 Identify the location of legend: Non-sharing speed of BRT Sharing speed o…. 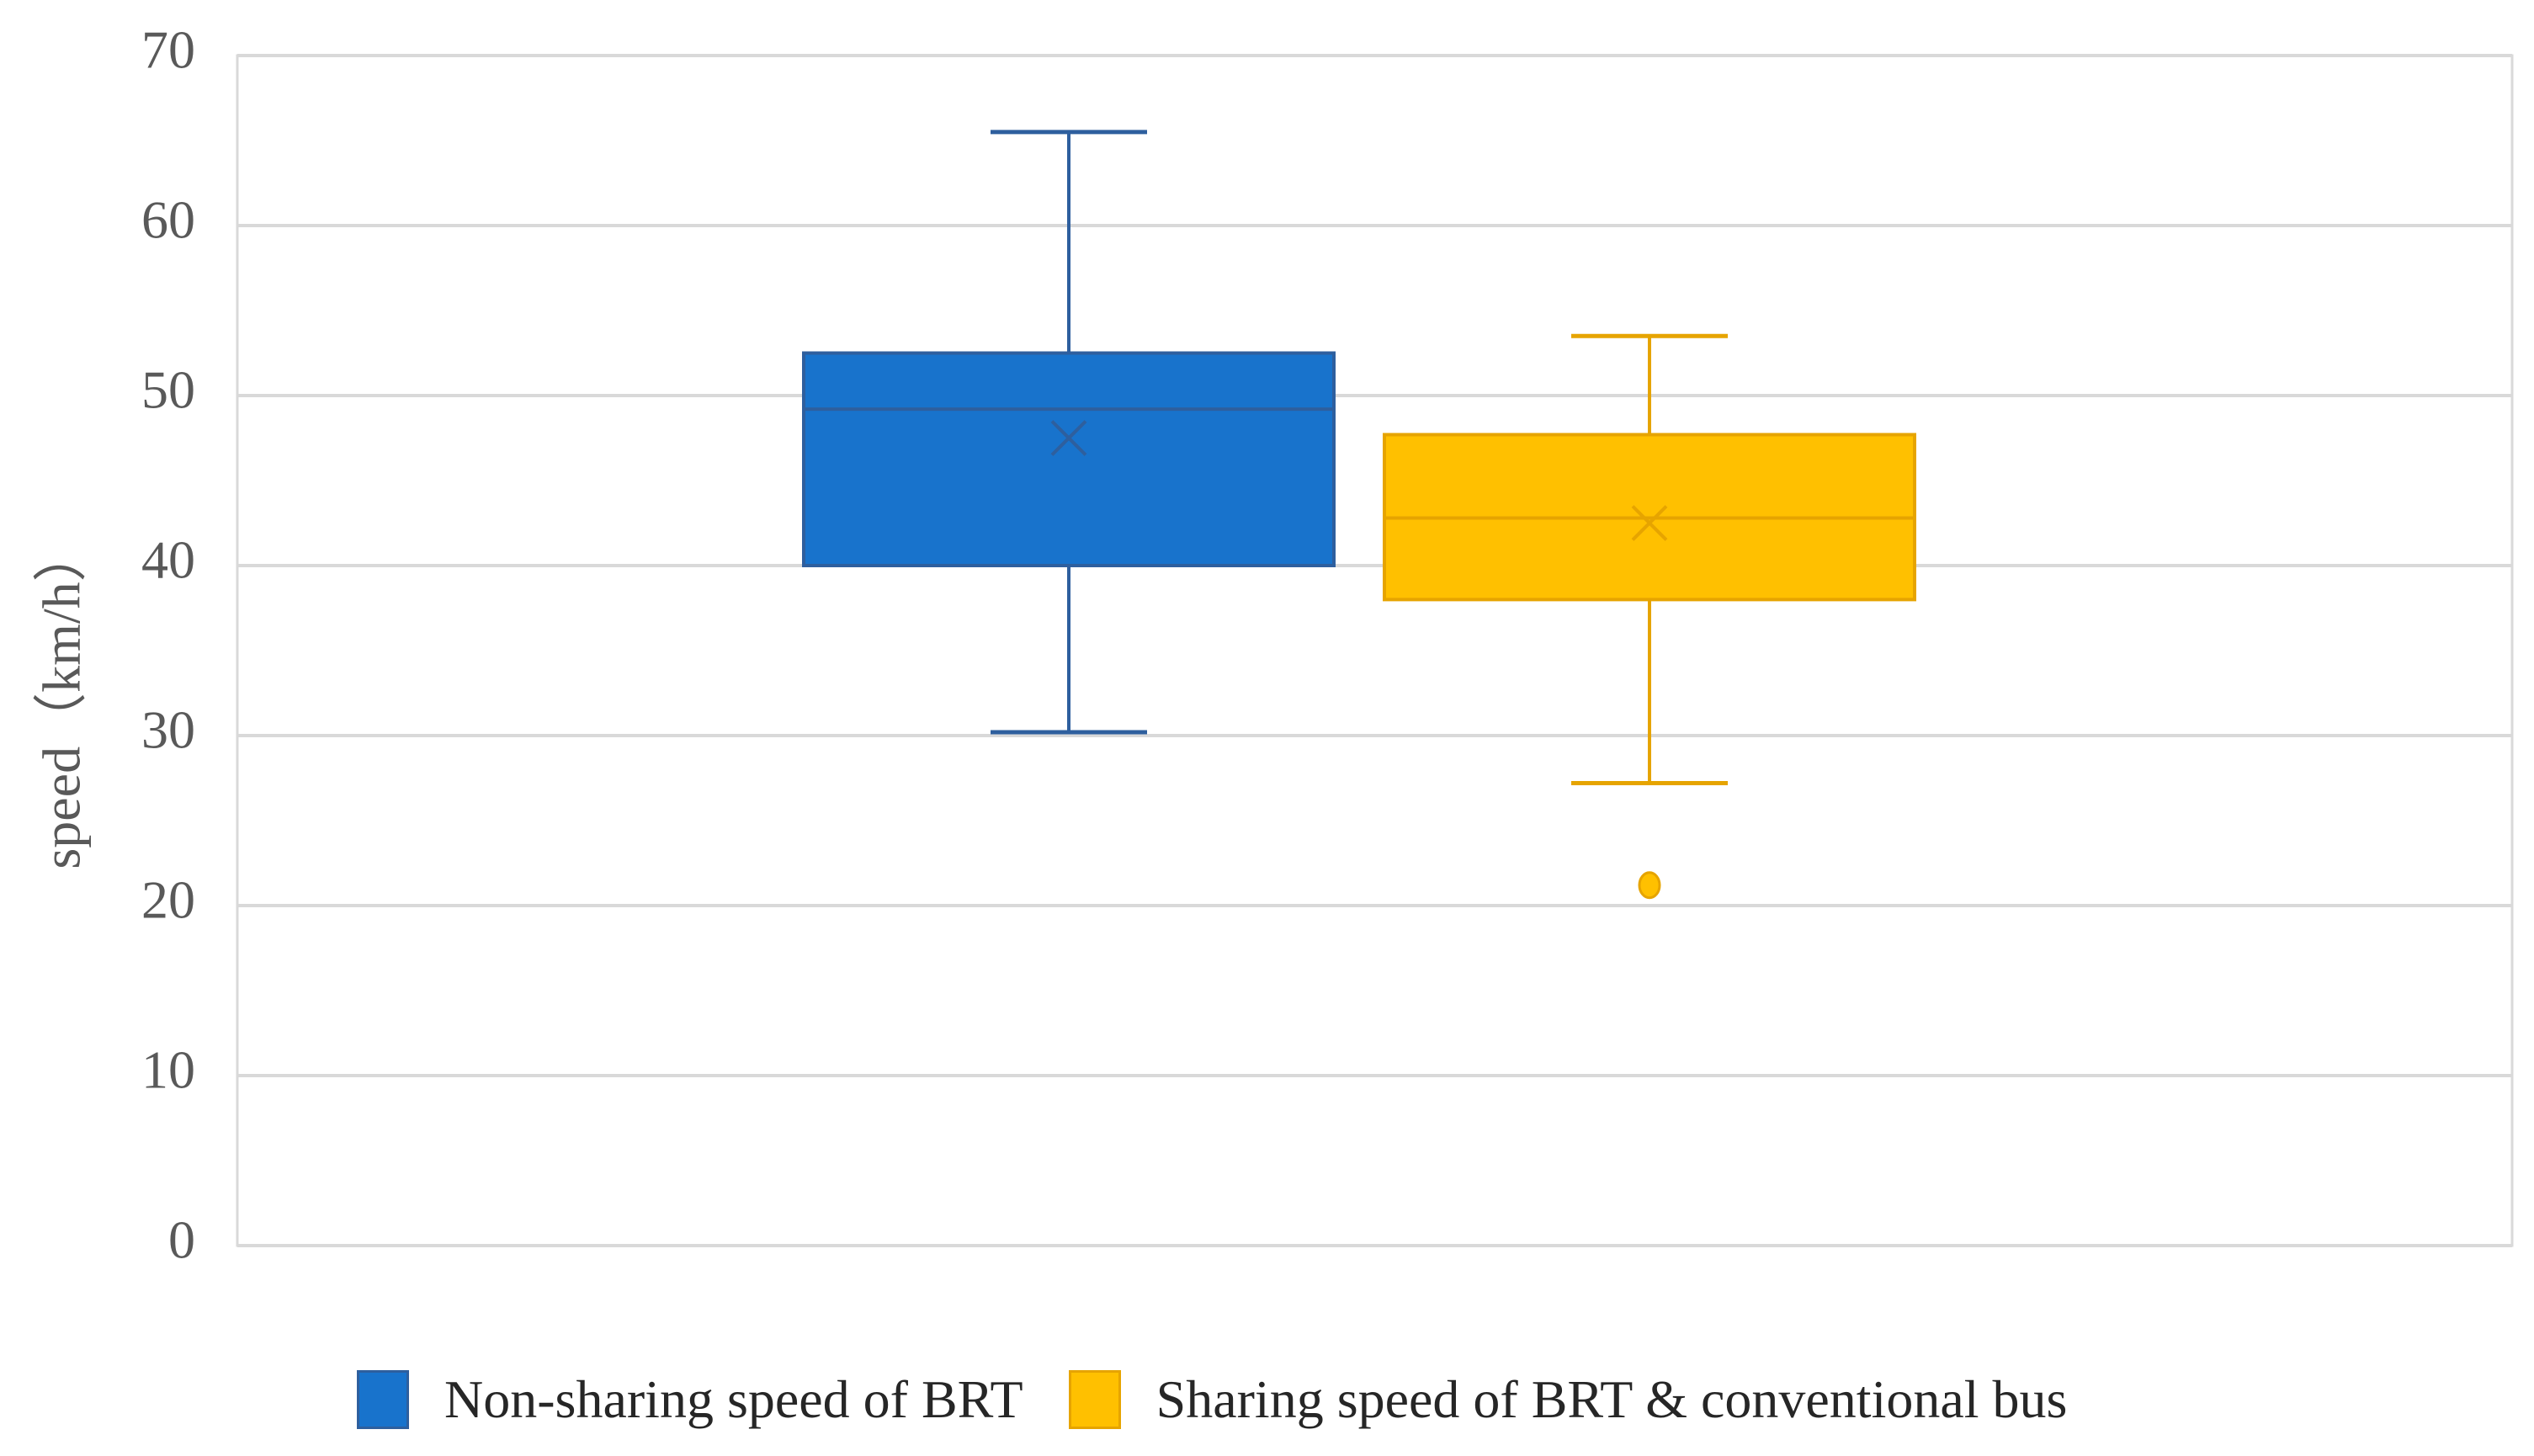
(1234, 1400).